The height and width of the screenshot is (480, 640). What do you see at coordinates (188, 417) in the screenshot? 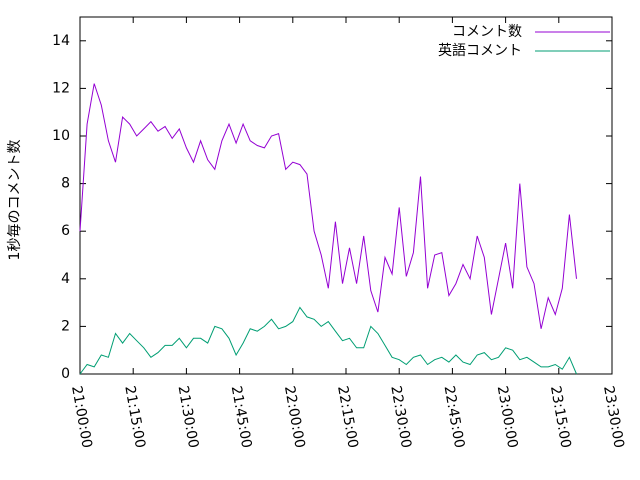
I see `x-tick-label: 21:30:00` at bounding box center [188, 417].